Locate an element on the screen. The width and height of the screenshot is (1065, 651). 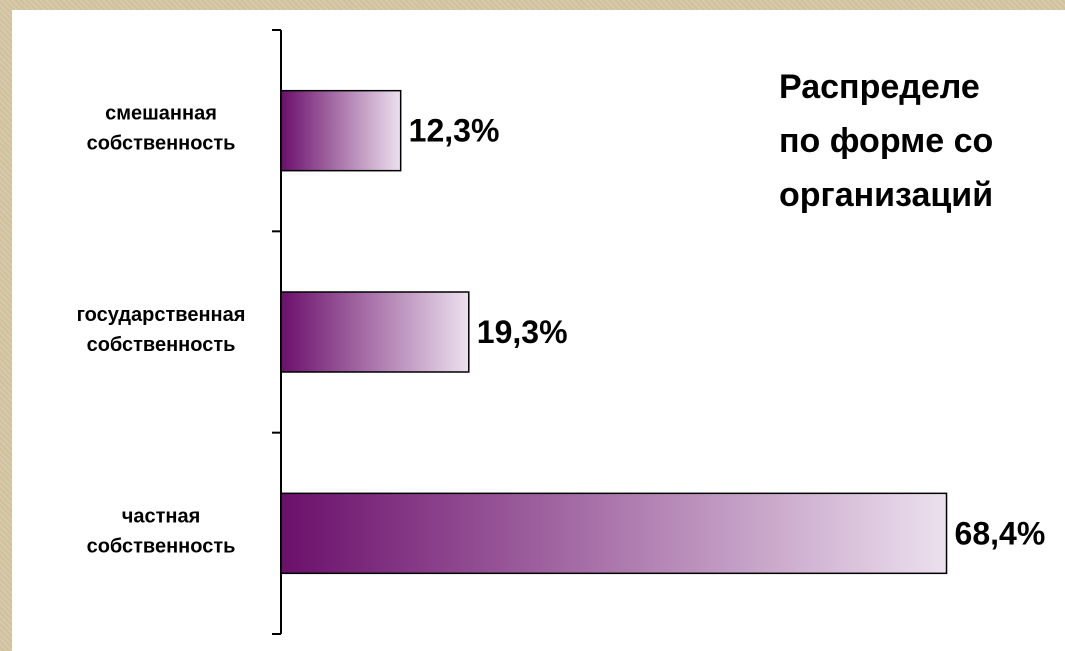
bar-value-label: 68,4% is located at coordinates (1000, 533).